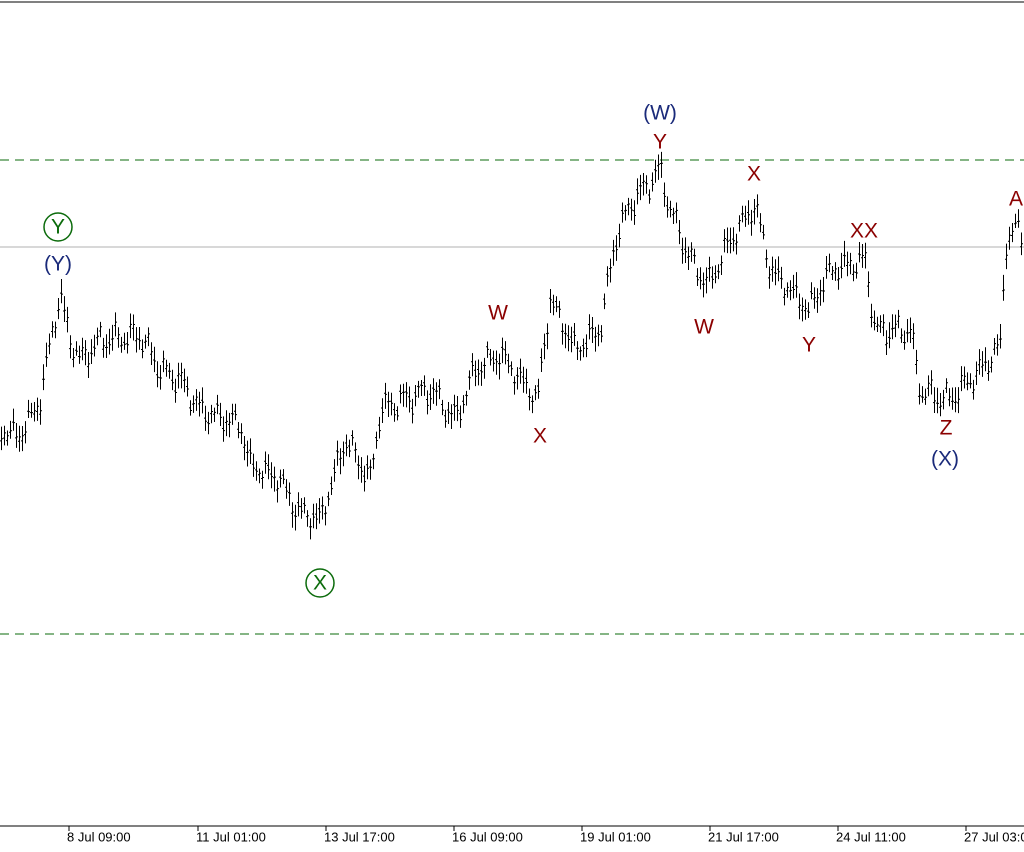 The width and height of the screenshot is (1024, 852). I want to click on wave-label: (W), so click(660, 113).